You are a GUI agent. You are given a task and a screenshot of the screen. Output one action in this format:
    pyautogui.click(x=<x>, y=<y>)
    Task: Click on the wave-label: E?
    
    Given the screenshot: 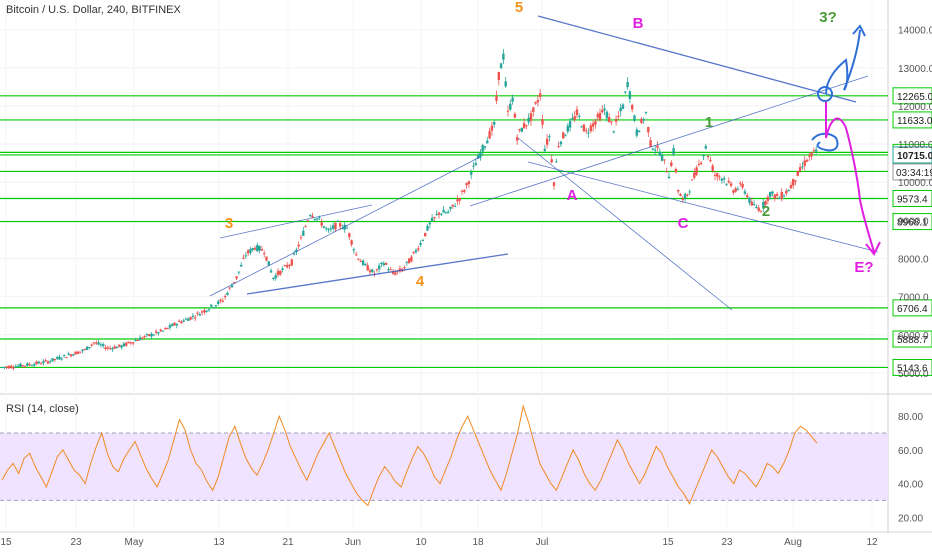 What is the action you would take?
    pyautogui.click(x=863, y=267)
    